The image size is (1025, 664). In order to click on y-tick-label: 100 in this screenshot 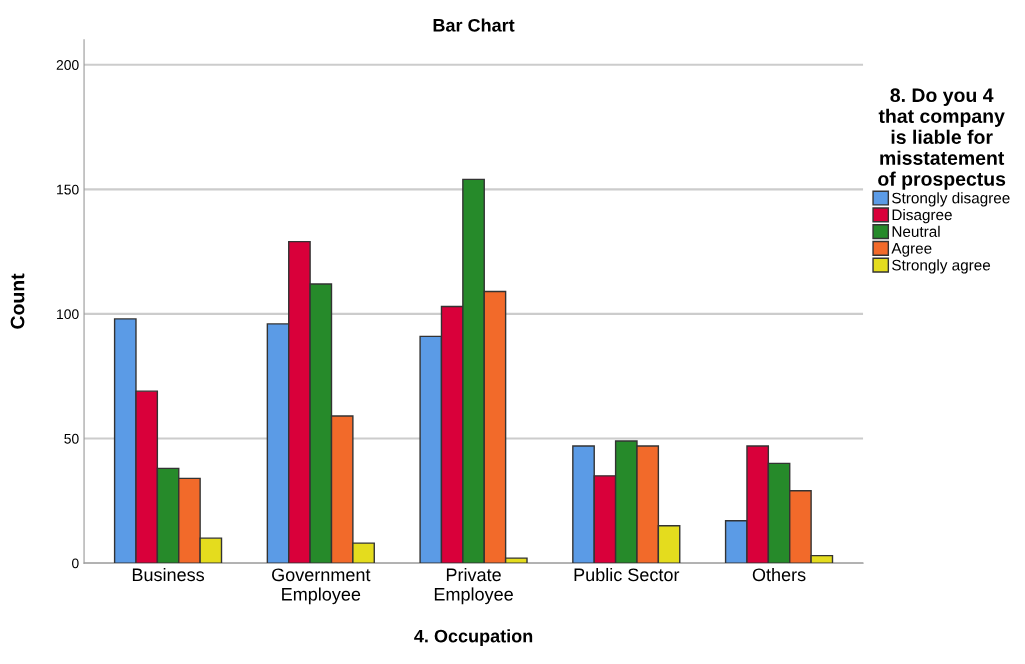, I will do `click(68, 314)`.